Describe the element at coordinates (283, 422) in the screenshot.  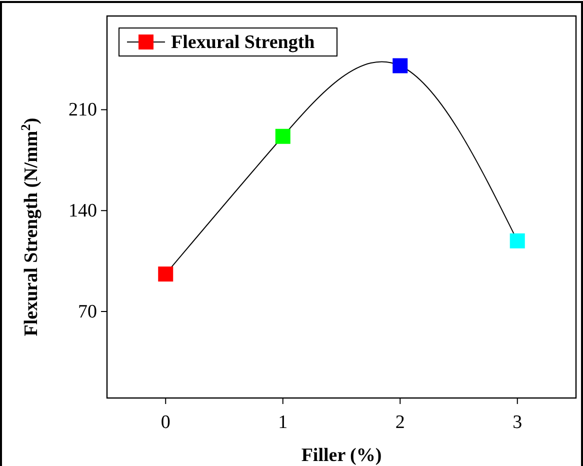
I see `x-tick-label: 1` at that location.